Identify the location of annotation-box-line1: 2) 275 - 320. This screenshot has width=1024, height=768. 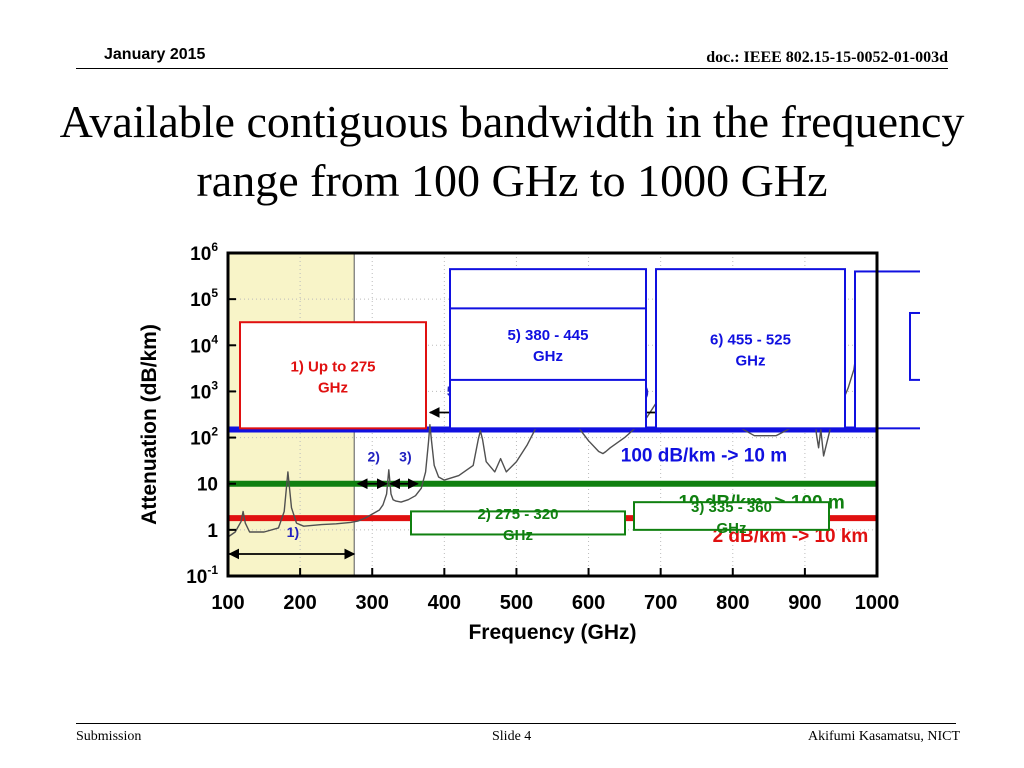
(518, 514).